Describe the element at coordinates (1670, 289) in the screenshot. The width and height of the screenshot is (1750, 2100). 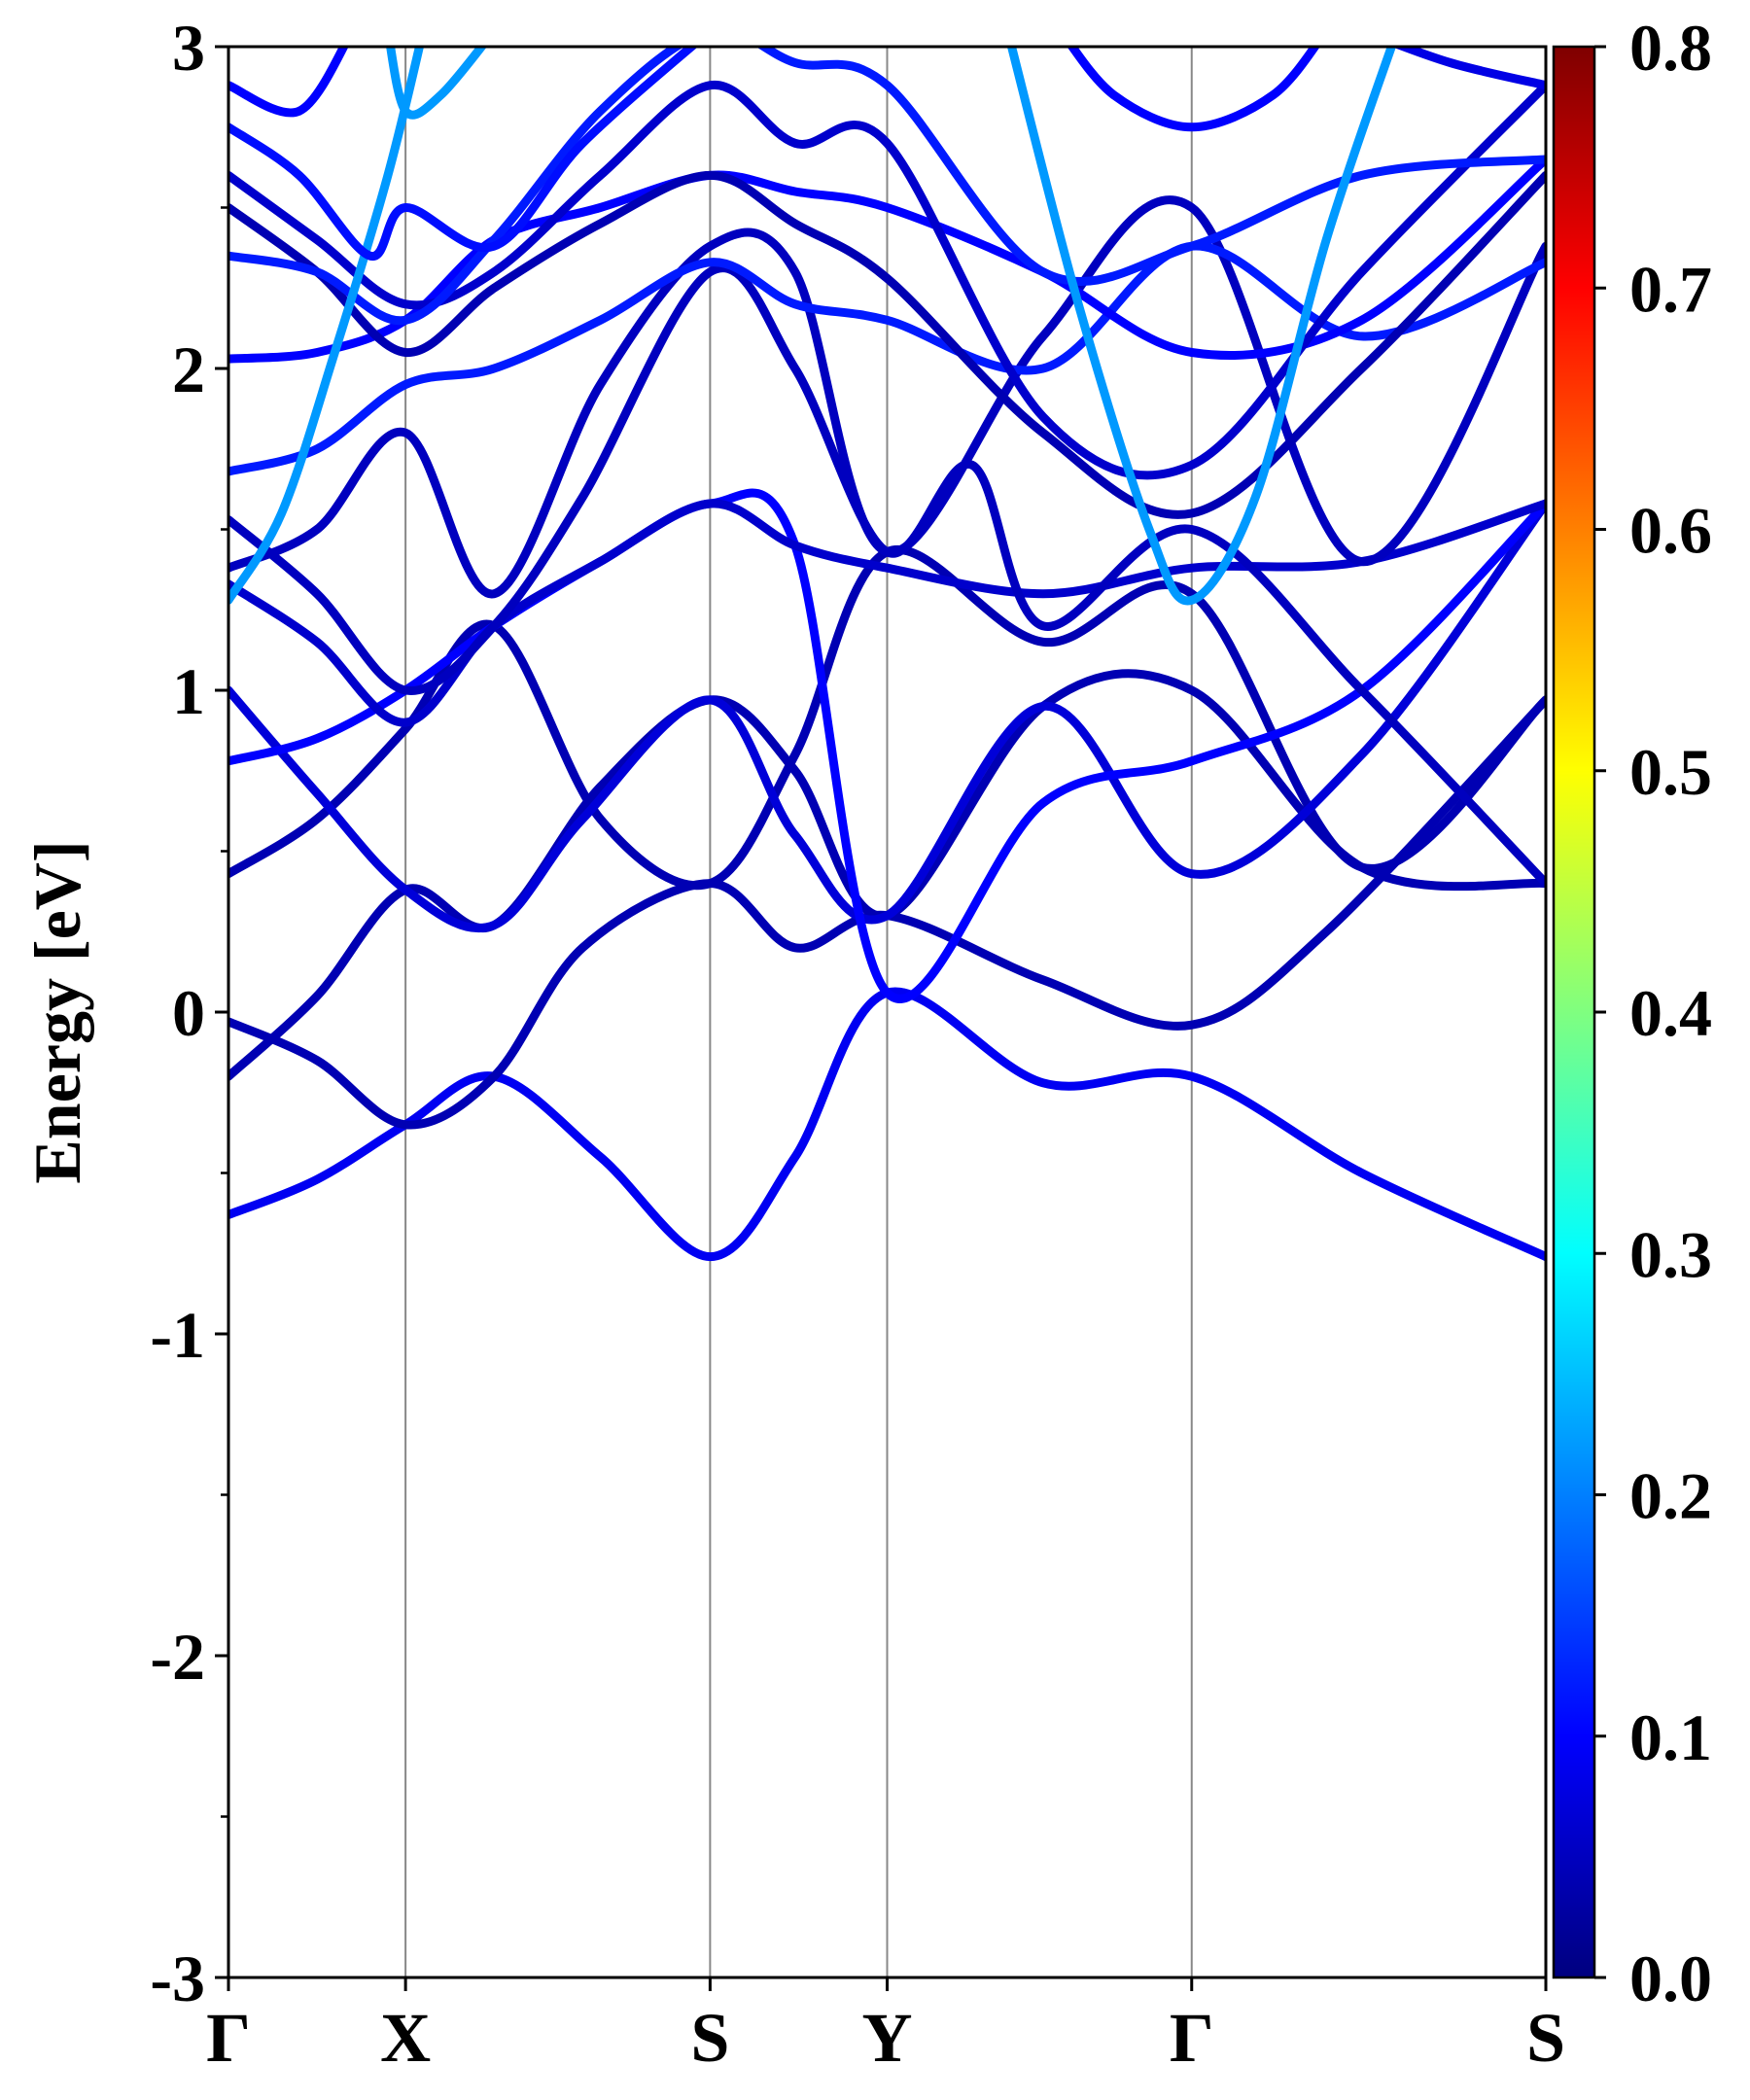
I see `colorbar-tick-label: 0.7` at that location.